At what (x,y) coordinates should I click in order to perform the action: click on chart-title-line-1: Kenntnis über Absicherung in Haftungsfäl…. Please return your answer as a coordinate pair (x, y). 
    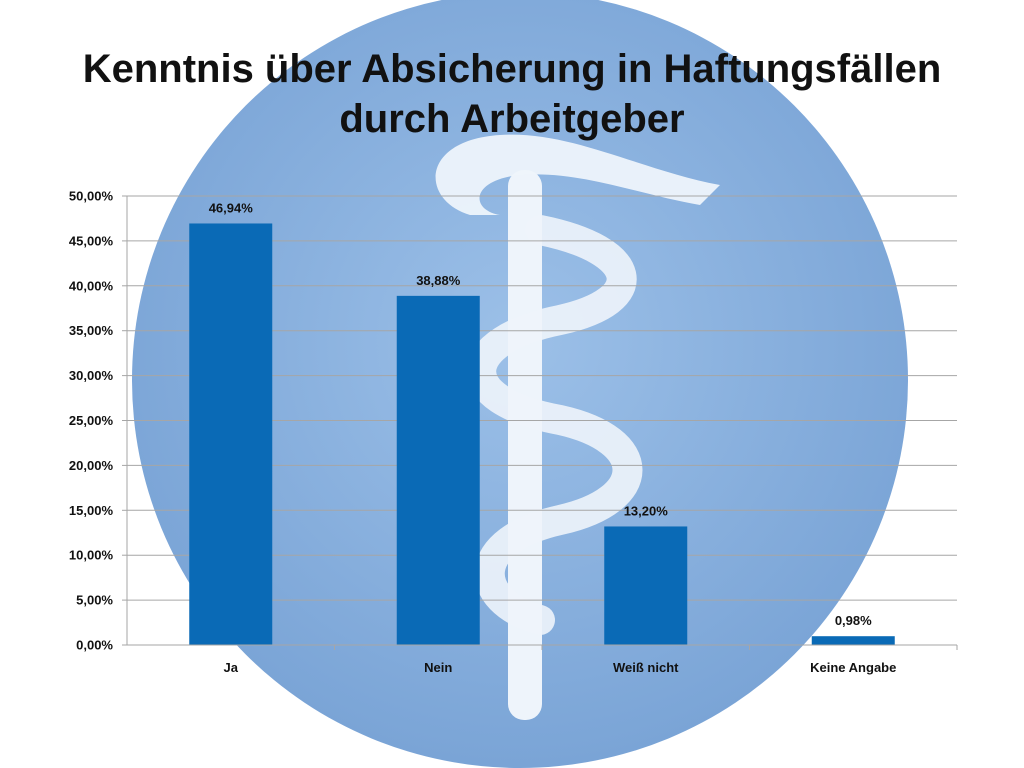
    Looking at the image, I should click on (512, 69).